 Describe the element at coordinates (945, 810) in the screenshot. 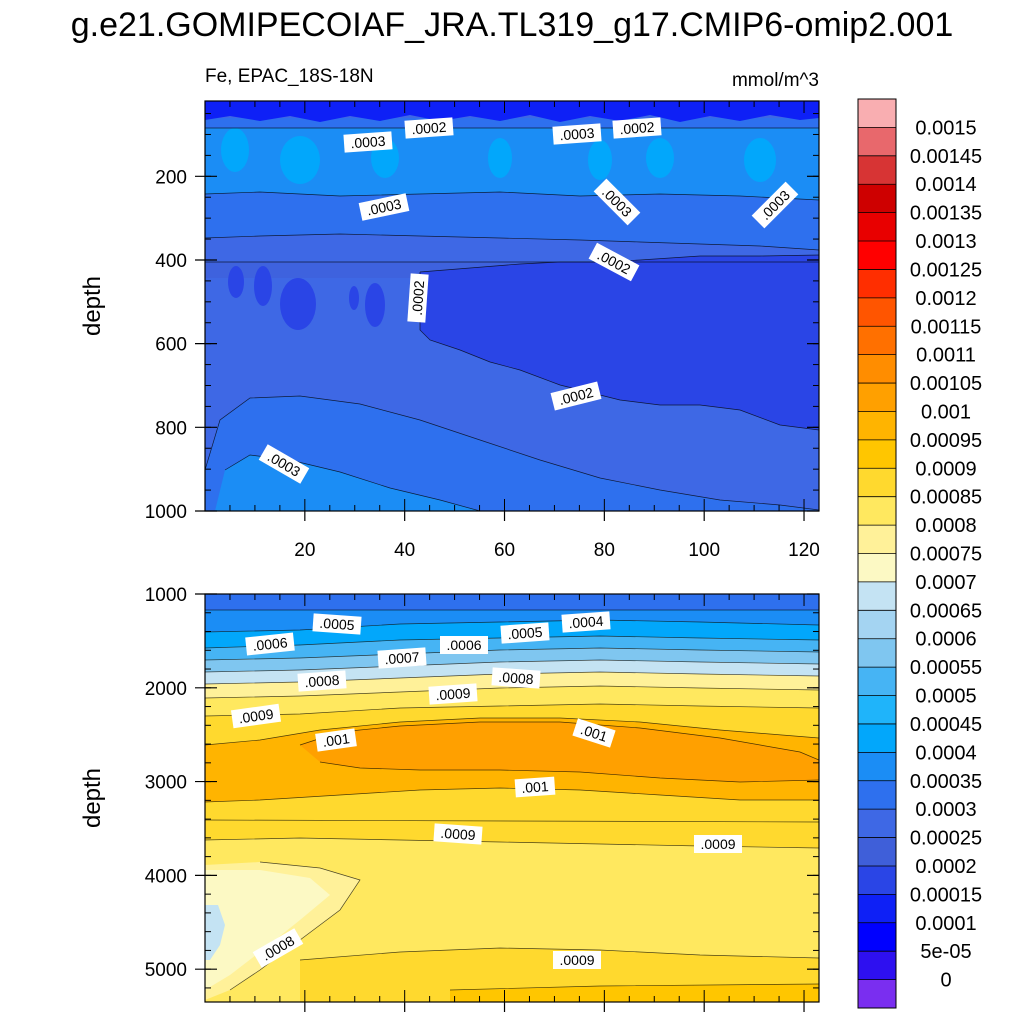

I see `colorbar-label: 0.0003` at that location.